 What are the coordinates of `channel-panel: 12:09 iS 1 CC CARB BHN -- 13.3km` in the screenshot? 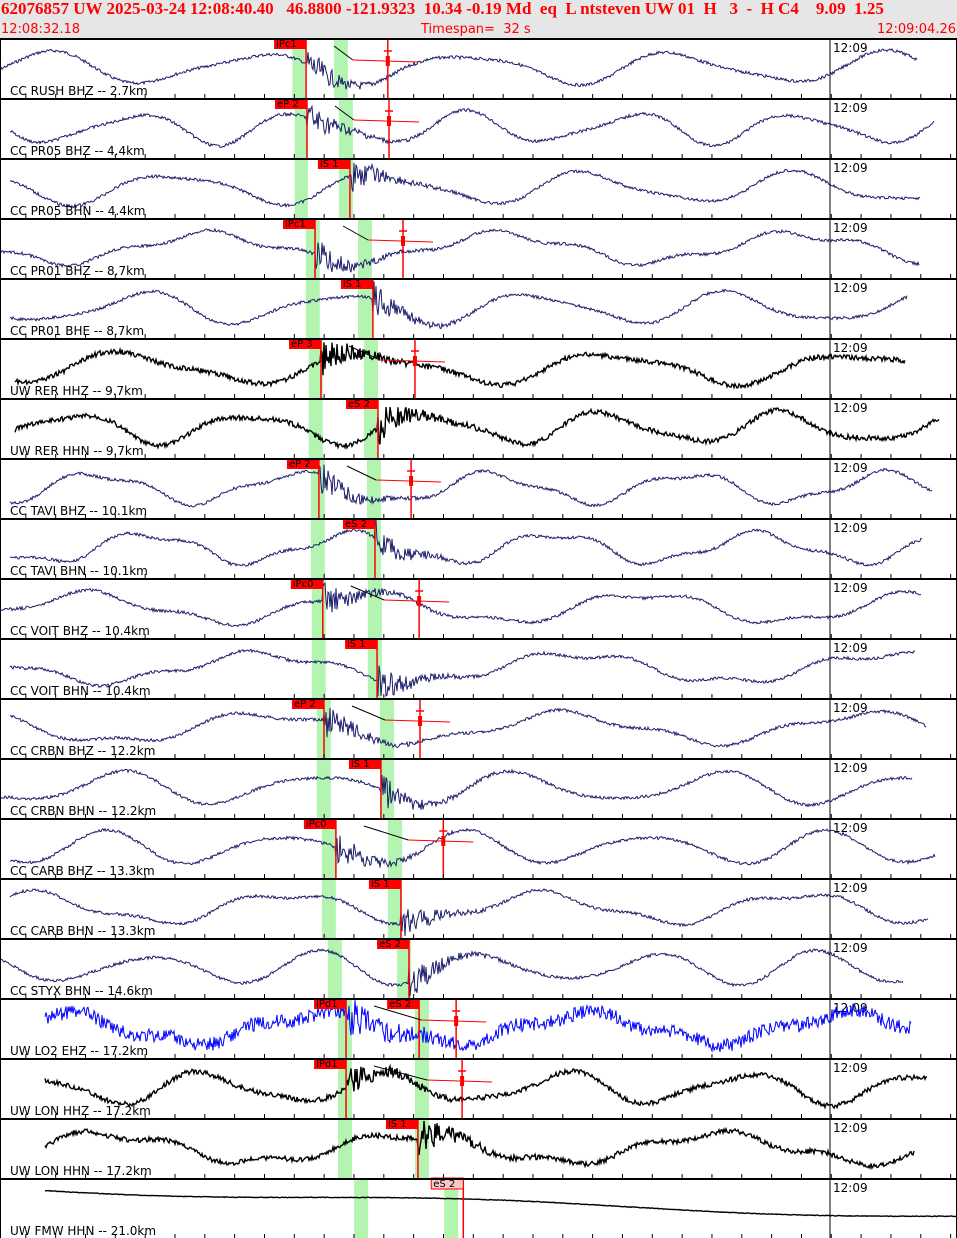 It's located at (478, 908).